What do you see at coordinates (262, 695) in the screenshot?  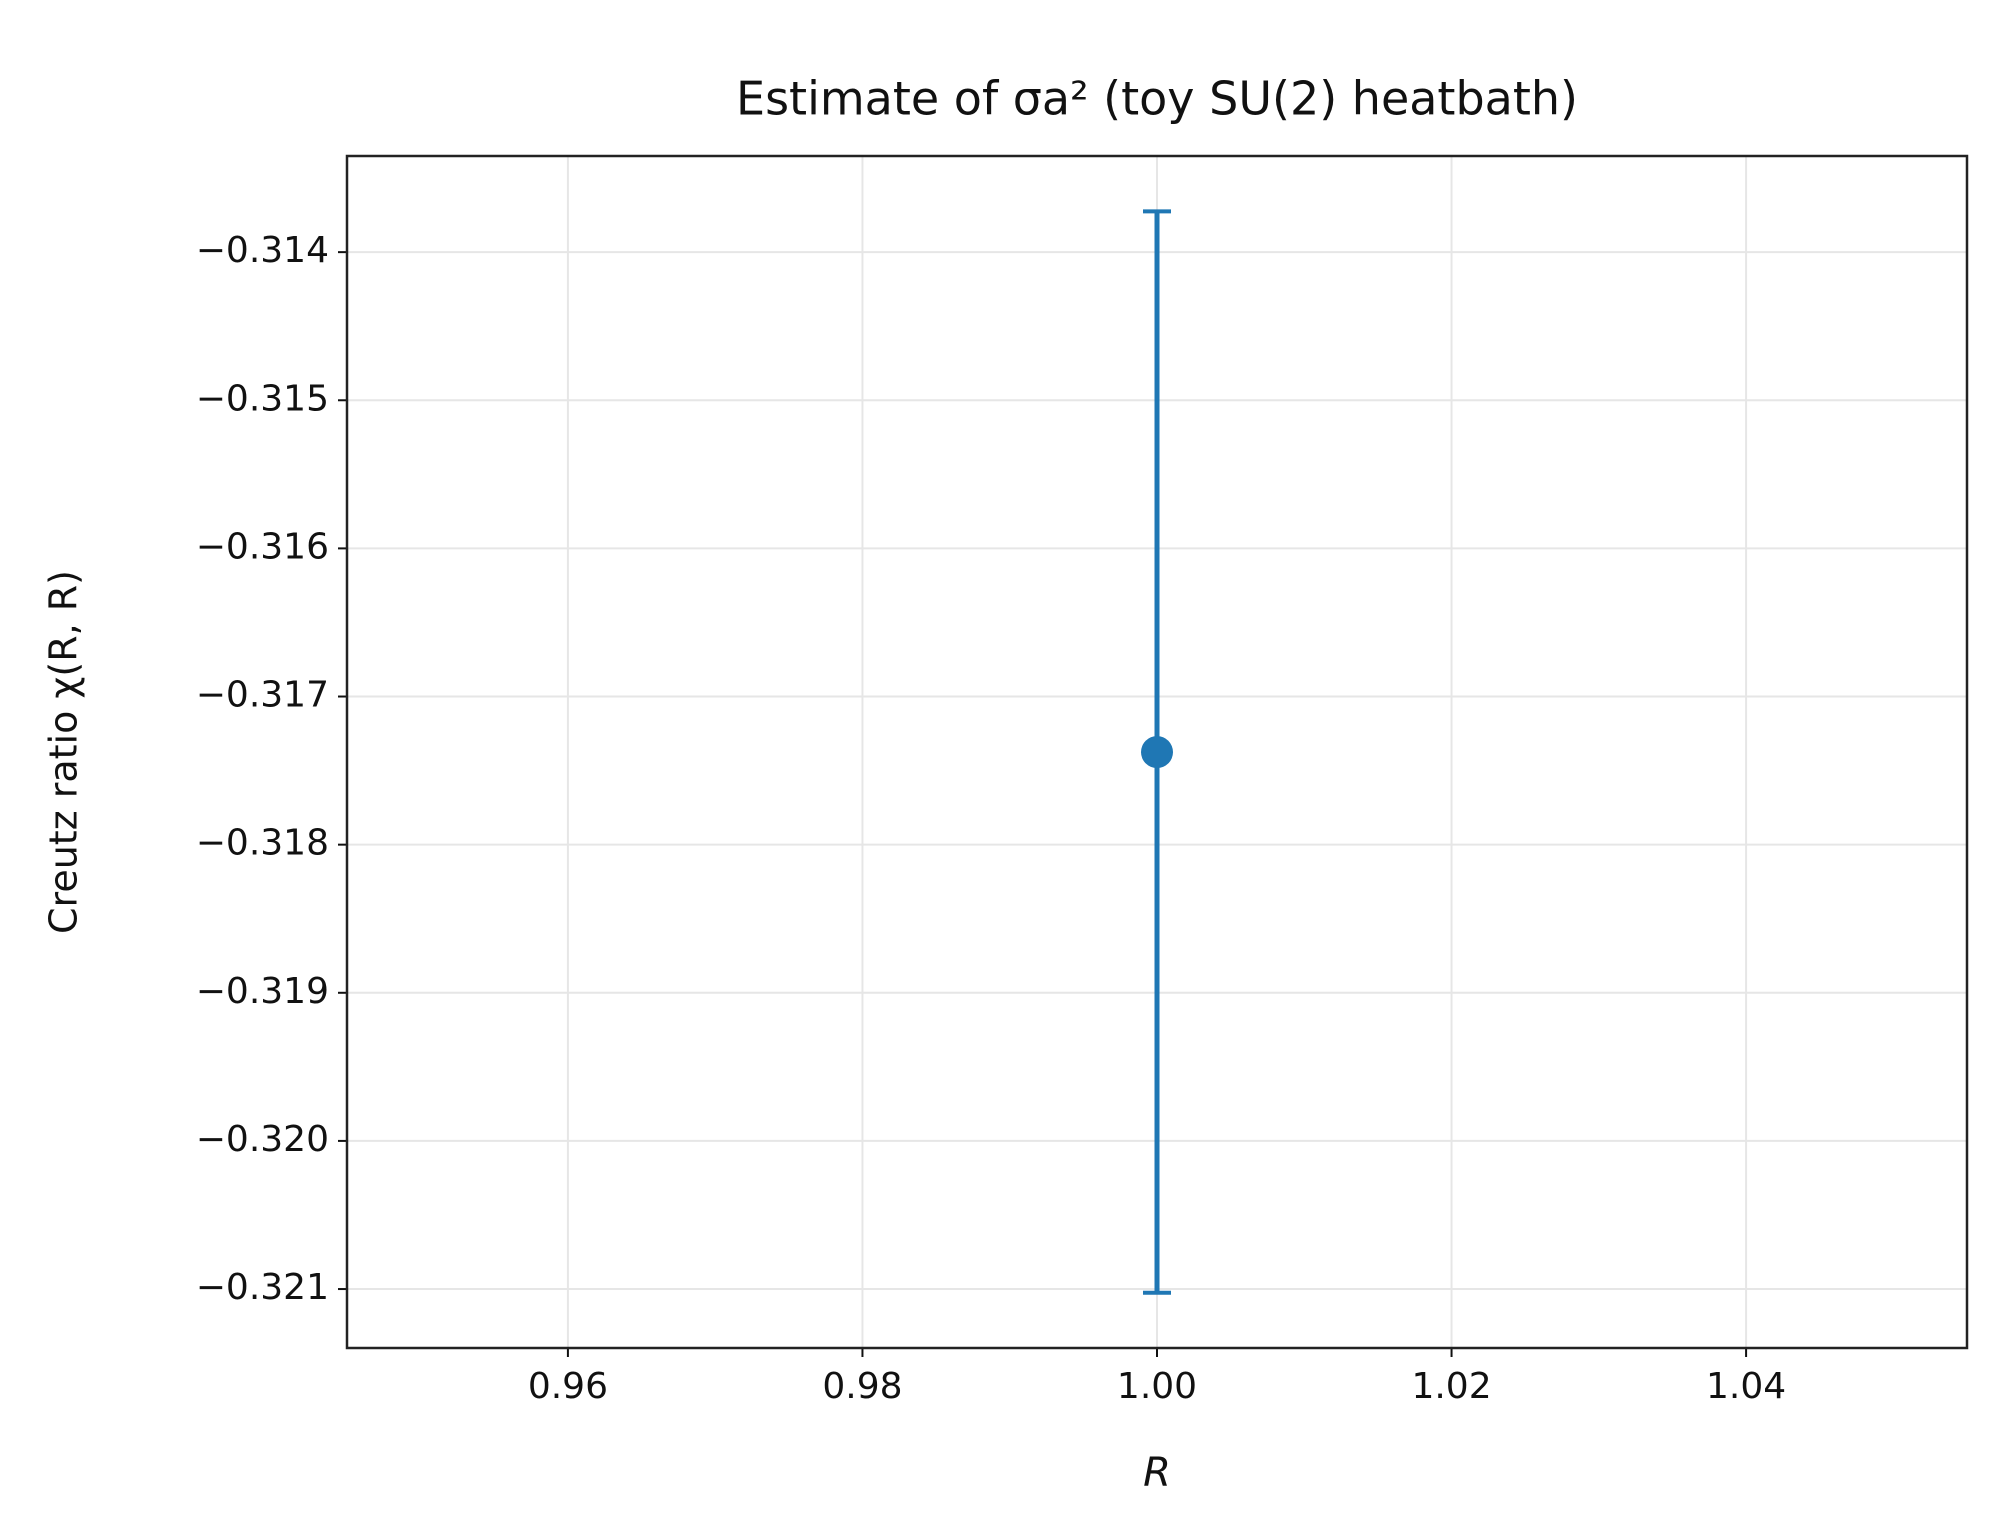 I see `y-tick-label: −0.317` at bounding box center [262, 695].